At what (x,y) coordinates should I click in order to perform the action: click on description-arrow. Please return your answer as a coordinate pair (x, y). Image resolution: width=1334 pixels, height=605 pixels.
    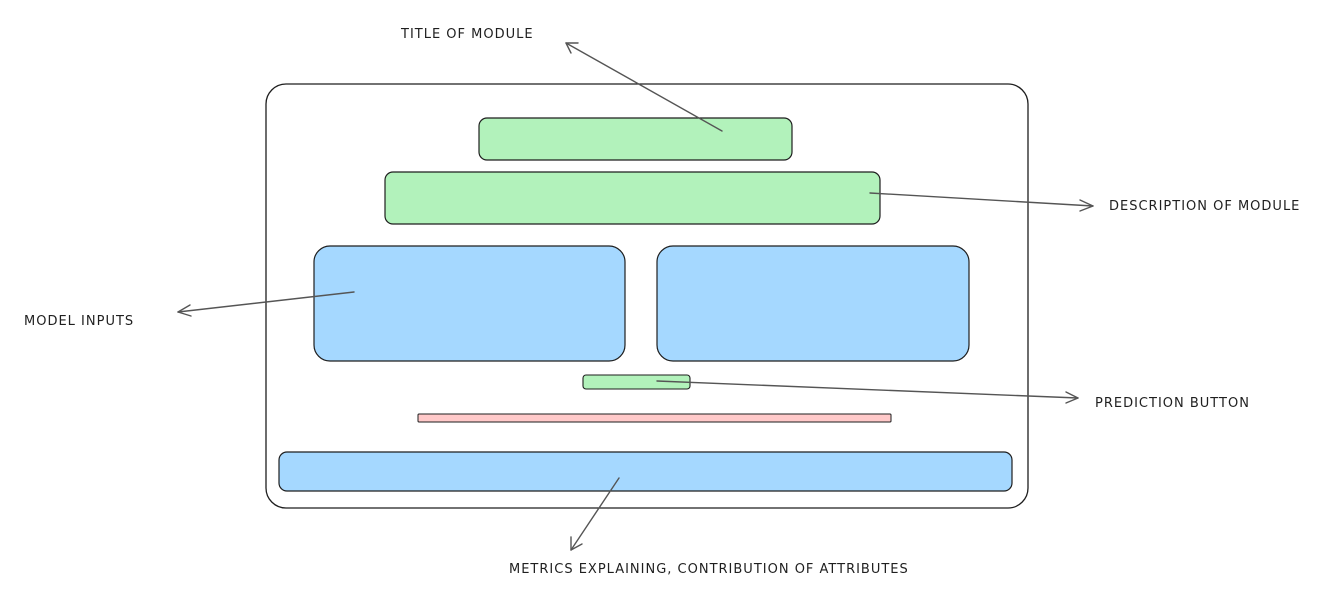
    Looking at the image, I should click on (981, 202).